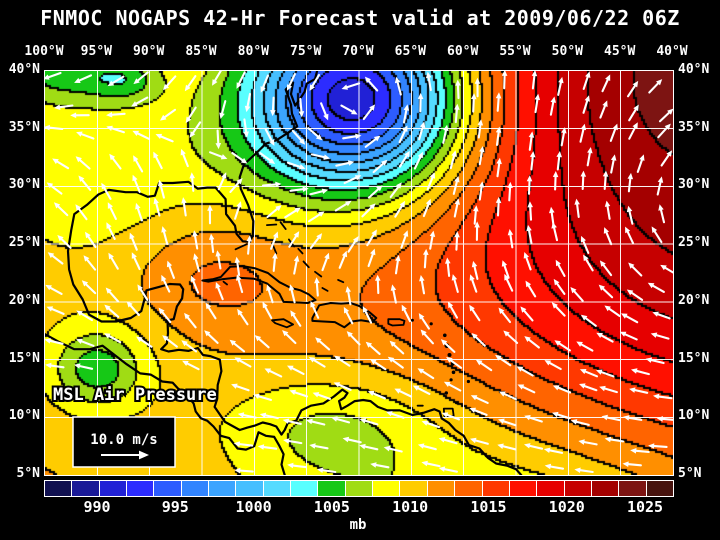 Image resolution: width=720 pixels, height=540 pixels. I want to click on lat-tick-label: 10°N, so click(694, 416).